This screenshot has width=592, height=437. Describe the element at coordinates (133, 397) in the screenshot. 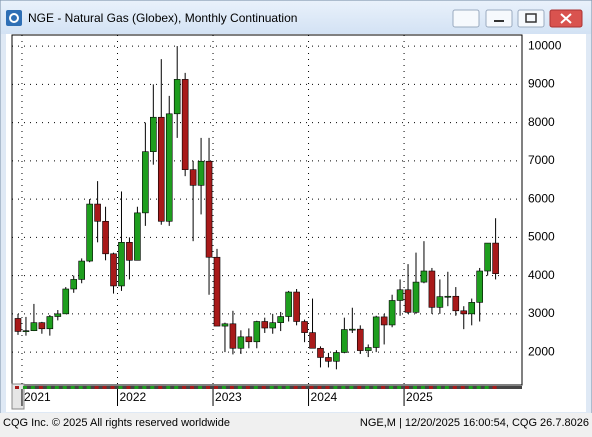

I see `x-tick-label: 2022` at that location.